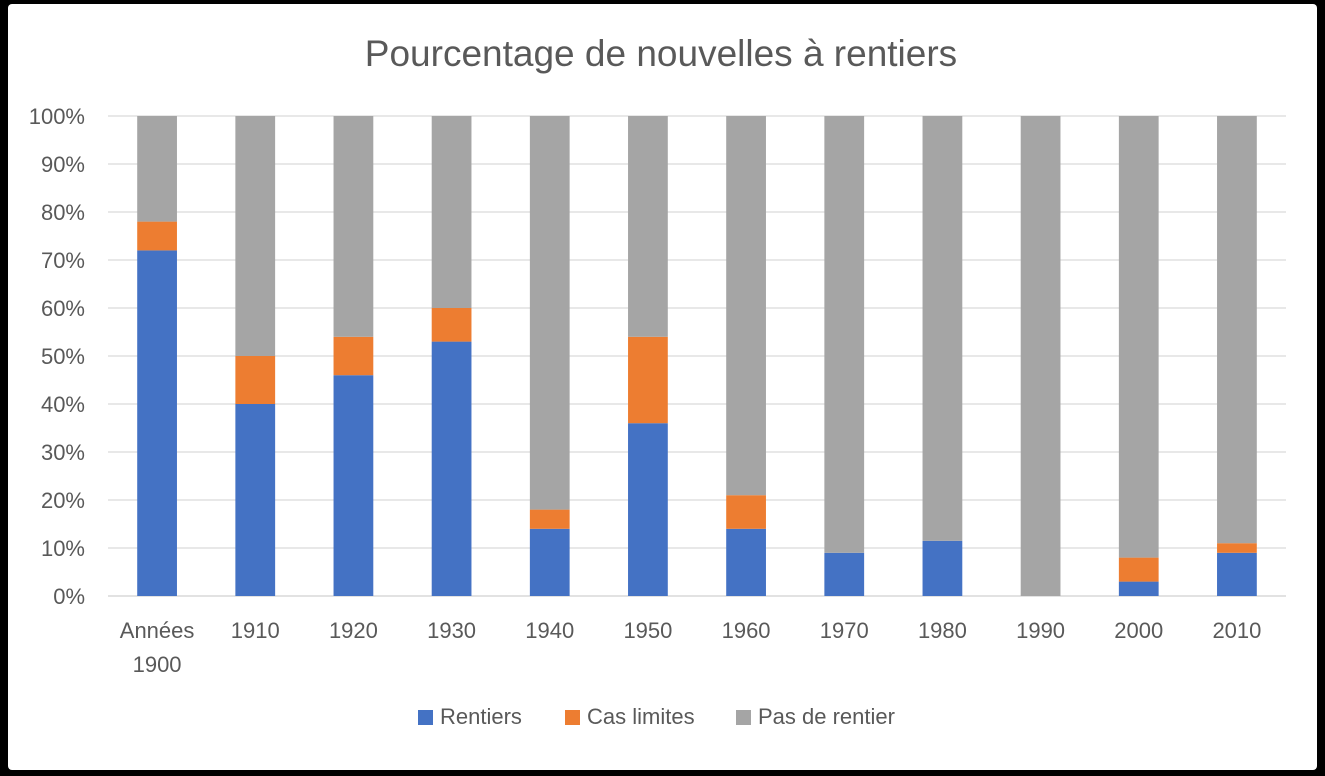 Image resolution: width=1325 pixels, height=776 pixels. Describe the element at coordinates (451, 630) in the screenshot. I see `x-tick-label: 1930` at that location.